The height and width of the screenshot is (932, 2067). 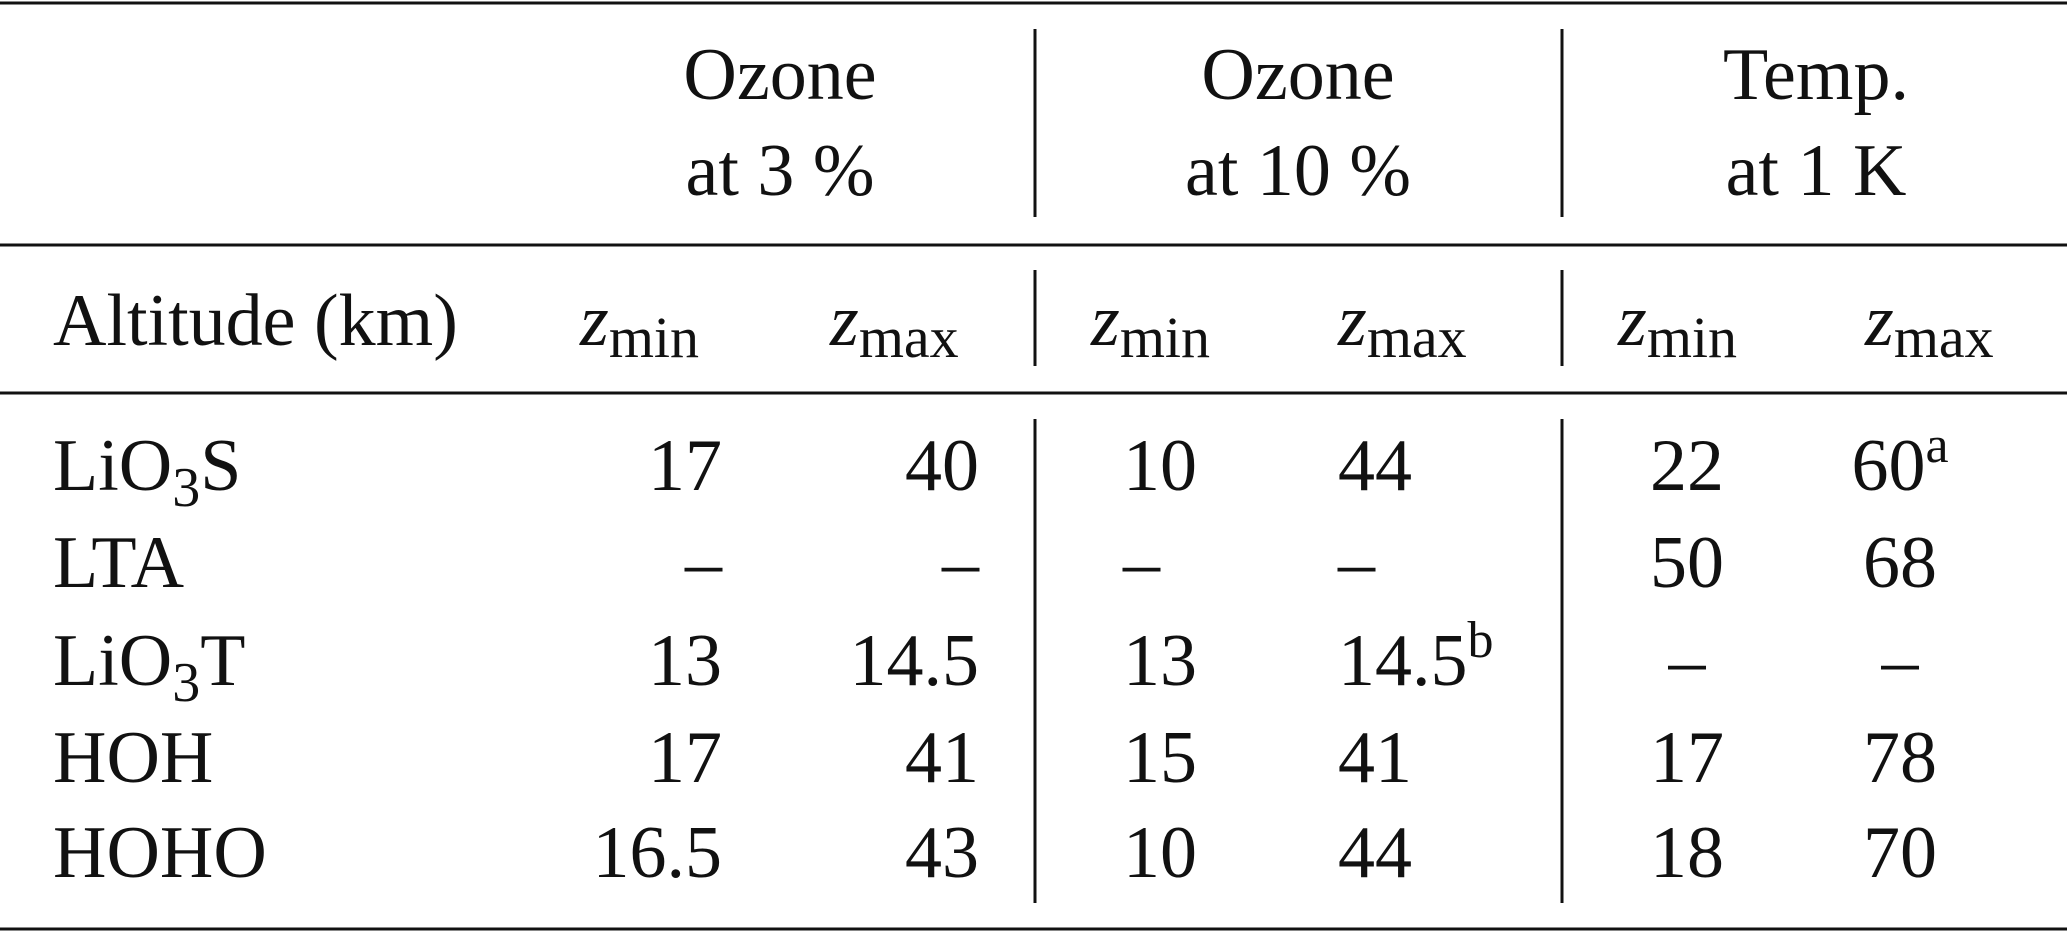 What do you see at coordinates (255, 321) in the screenshot?
I see `row-label-header: Altitude (km)` at bounding box center [255, 321].